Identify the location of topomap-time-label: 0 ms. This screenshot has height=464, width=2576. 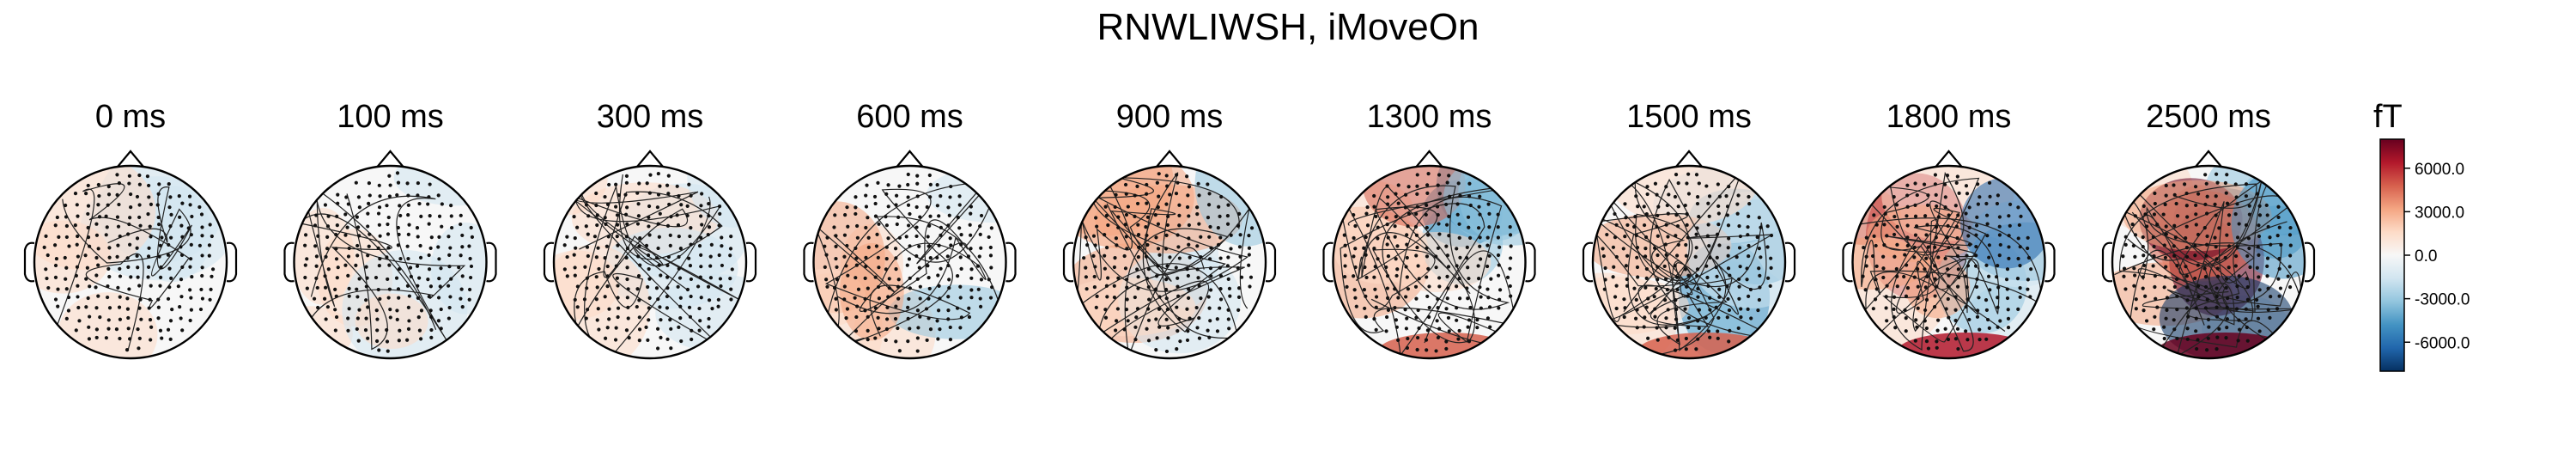
(130, 117).